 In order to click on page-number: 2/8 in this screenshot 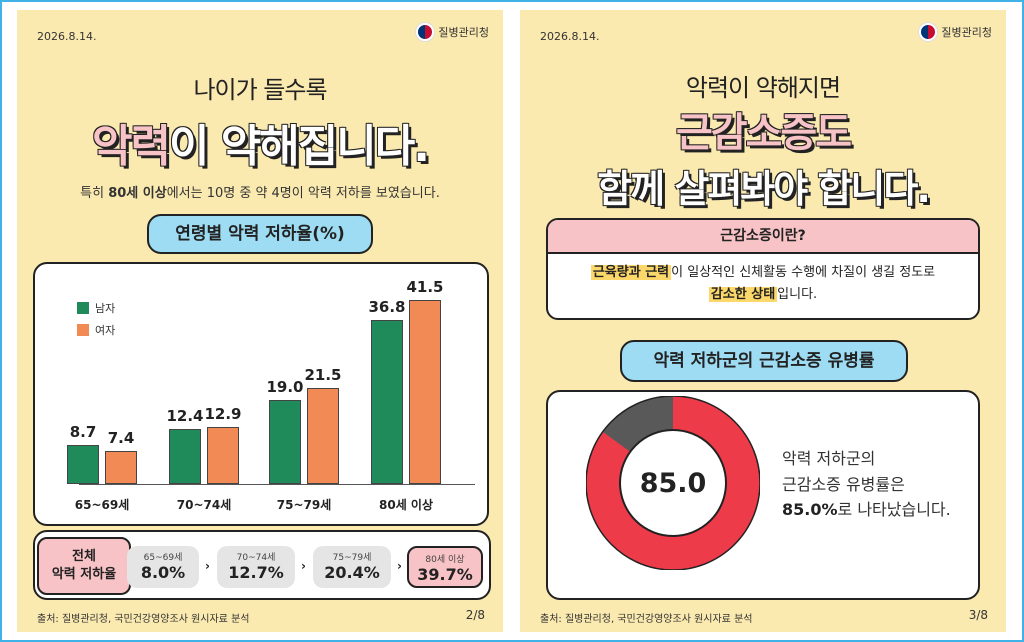, I will do `click(475, 615)`.